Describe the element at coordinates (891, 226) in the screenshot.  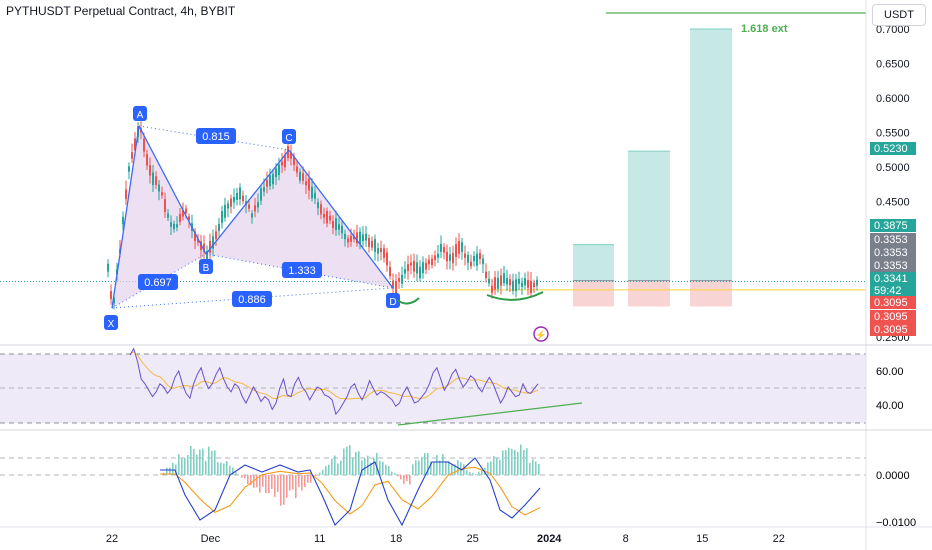
I see `price-axis-label: 0.3875` at that location.